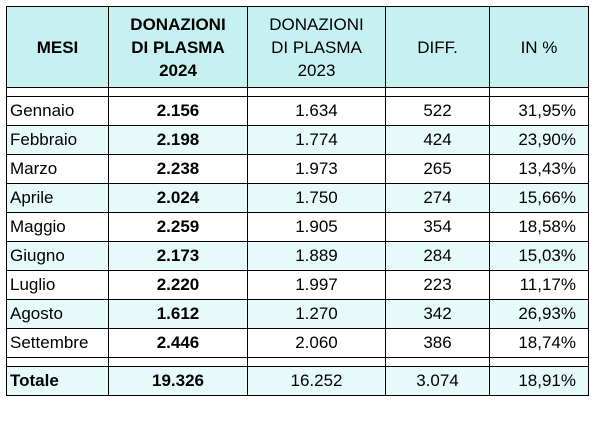 Image resolution: width=594 pixels, height=421 pixels. What do you see at coordinates (316, 381) in the screenshot?
I see `cell-donations-2023: 16.252` at bounding box center [316, 381].